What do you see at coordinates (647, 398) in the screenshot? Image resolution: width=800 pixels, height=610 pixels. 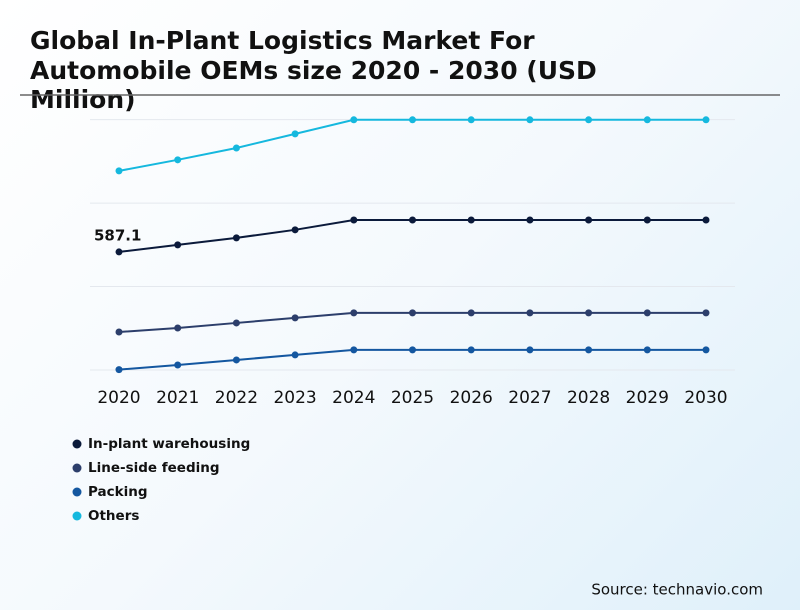 I see `x-tick-label: 2029` at bounding box center [647, 398].